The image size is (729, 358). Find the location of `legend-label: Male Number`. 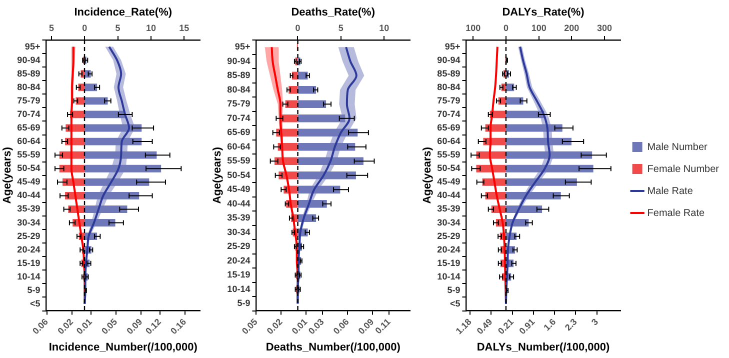

legend-label: Male Number is located at coordinates (677, 147).